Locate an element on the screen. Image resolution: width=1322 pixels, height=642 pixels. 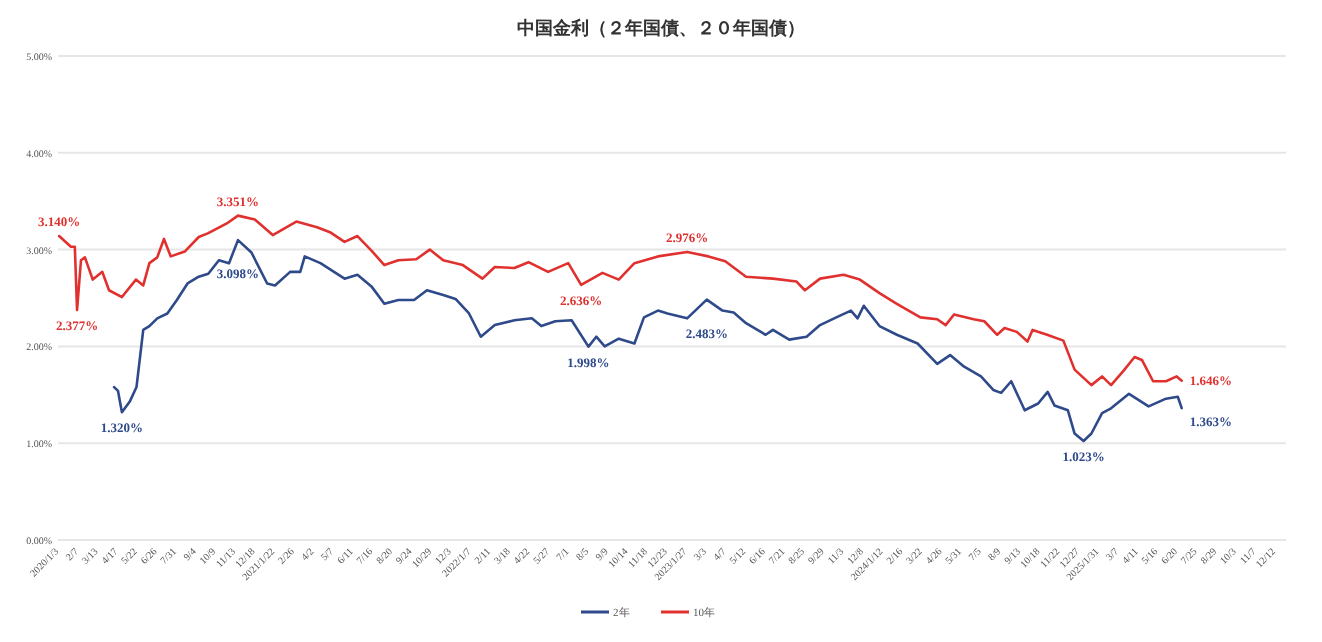
chart-title: 中国金利（２年国債、２０年国債） is located at coordinates (661, 28).